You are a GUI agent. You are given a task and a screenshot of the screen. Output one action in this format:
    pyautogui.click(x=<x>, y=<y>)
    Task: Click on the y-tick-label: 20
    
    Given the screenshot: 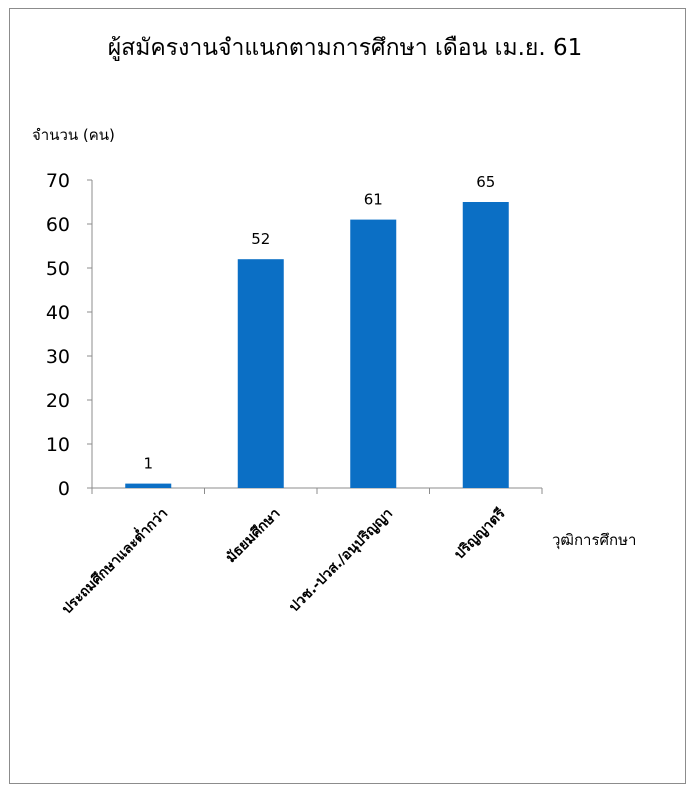 What is the action you would take?
    pyautogui.click(x=58, y=401)
    